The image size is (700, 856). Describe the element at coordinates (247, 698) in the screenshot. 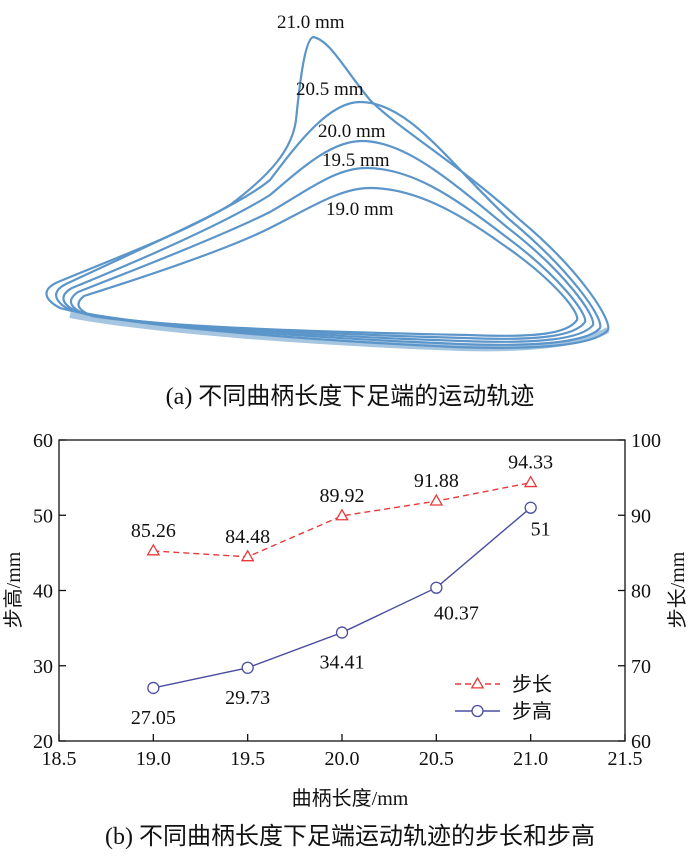

I see `data-label: 29.73` at that location.